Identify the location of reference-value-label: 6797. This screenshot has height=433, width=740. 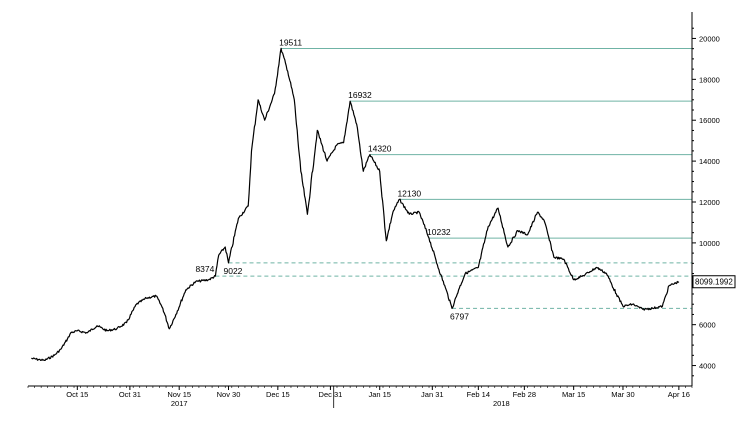
(459, 316).